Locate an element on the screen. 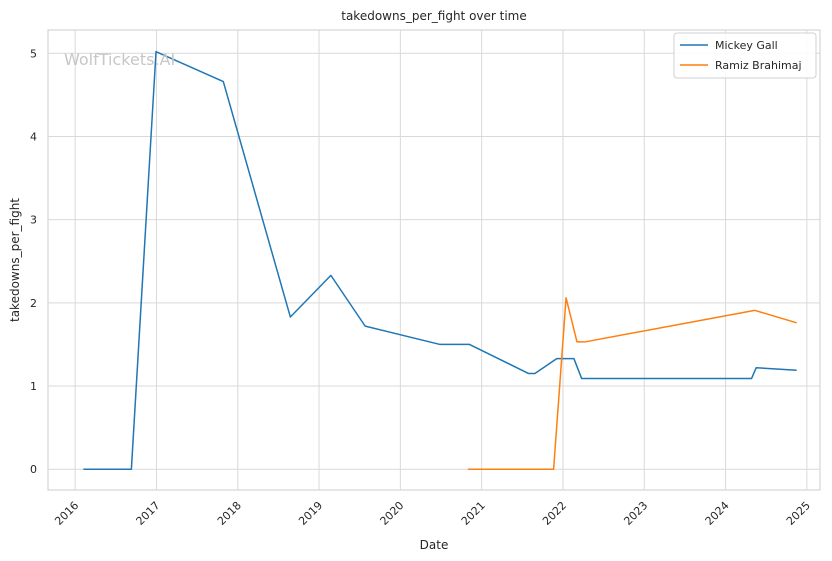 The height and width of the screenshot is (561, 832). x-axis-label: Date is located at coordinates (434, 545).